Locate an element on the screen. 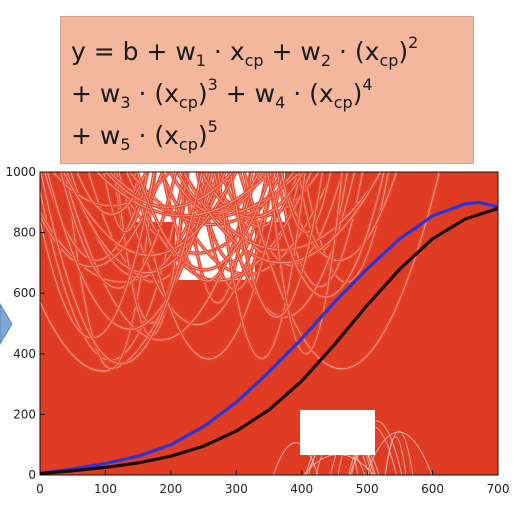 The image size is (515, 510). formula-line-1: y = b + w1 · xcp + w2 · (xcp)2 is located at coordinates (272, 52).